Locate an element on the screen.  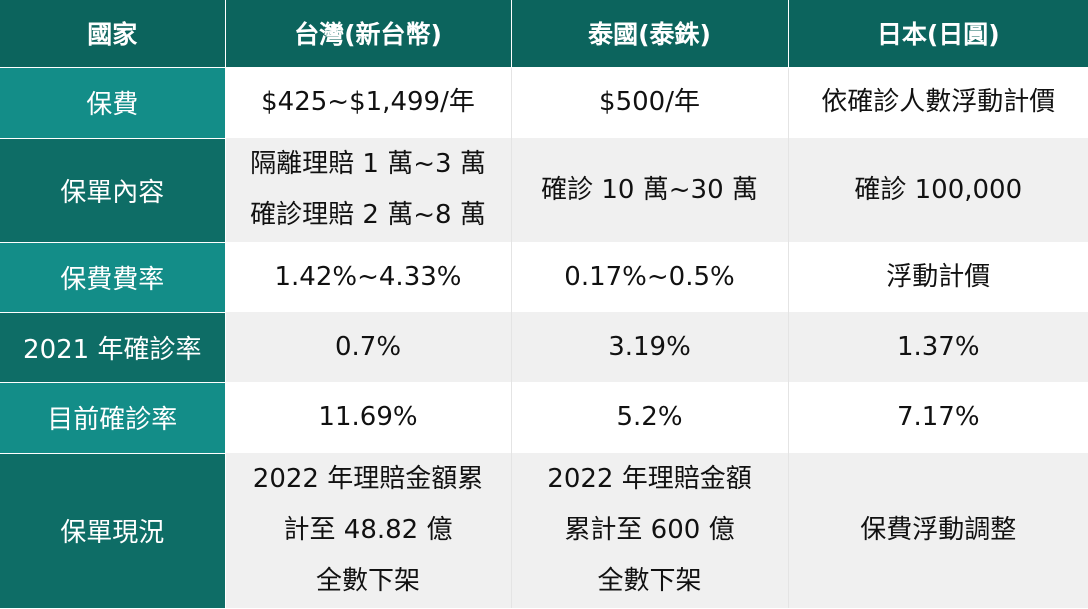
cell-taiwan: 0.7% is located at coordinates (368, 347).